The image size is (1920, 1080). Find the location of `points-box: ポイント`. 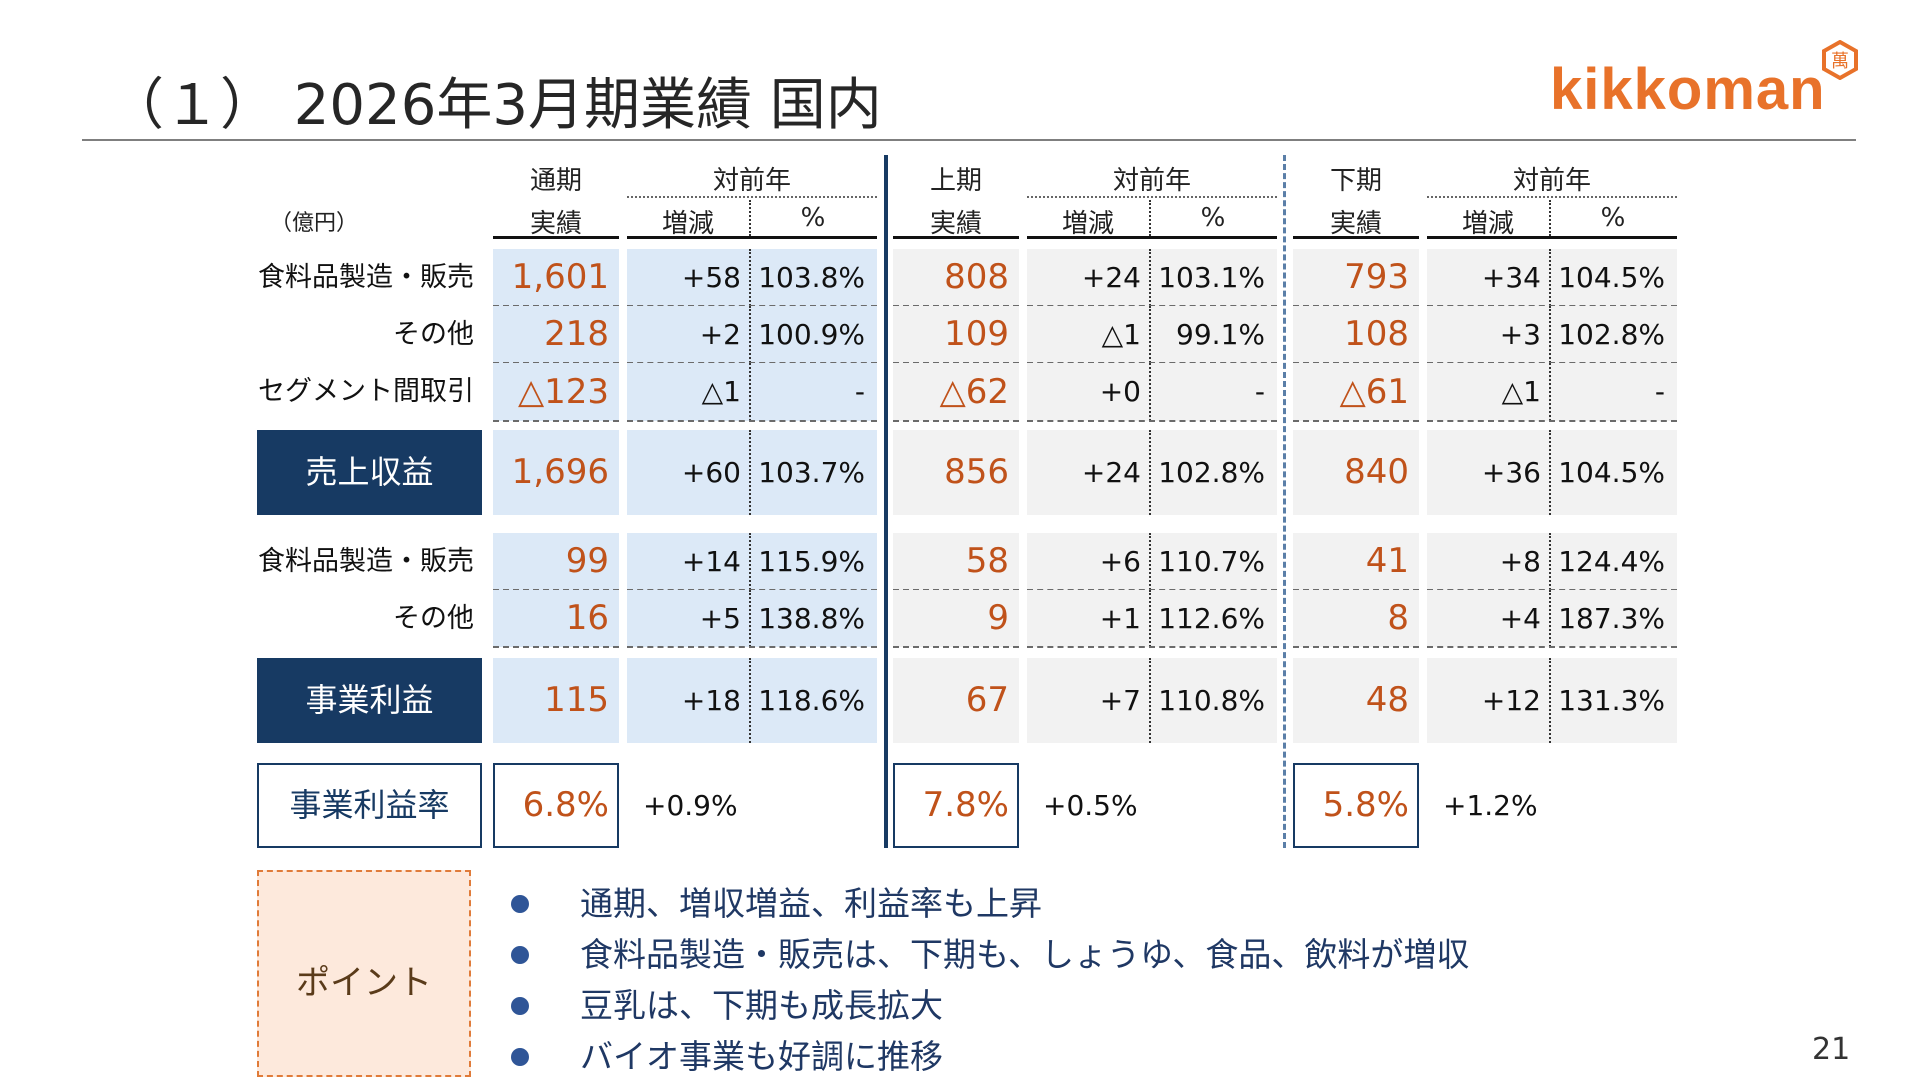

points-box: ポイント is located at coordinates (364, 973).